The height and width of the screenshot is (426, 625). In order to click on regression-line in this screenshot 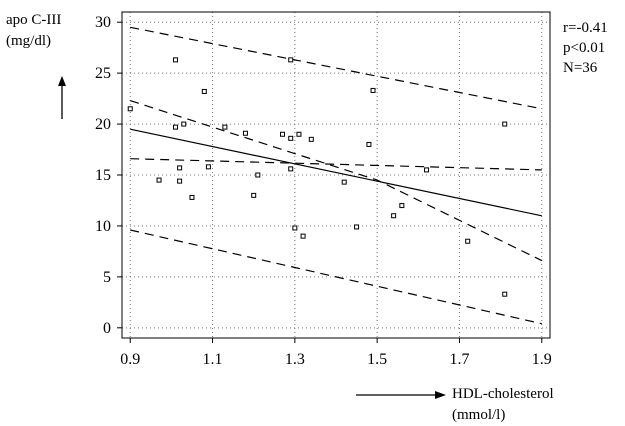, I will do `click(336, 172)`.